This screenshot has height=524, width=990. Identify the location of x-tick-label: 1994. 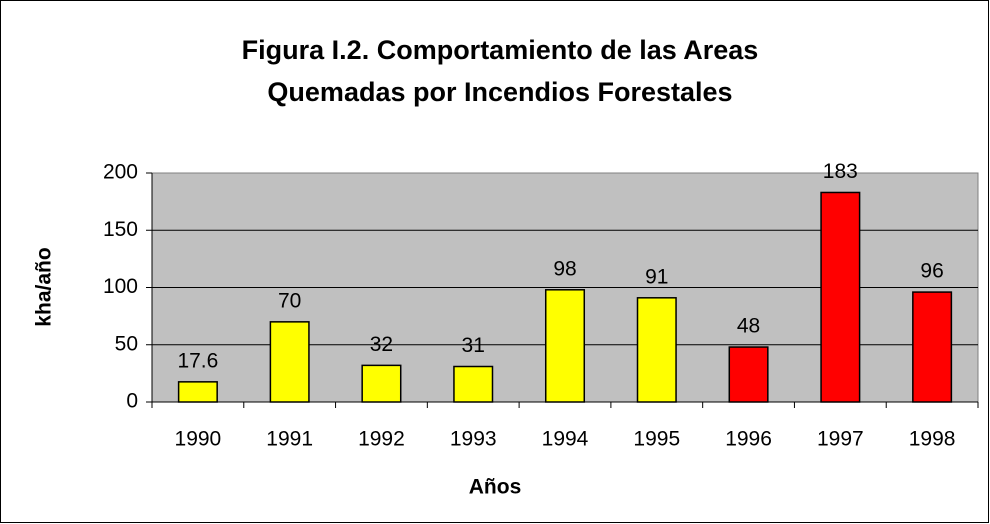
(565, 439).